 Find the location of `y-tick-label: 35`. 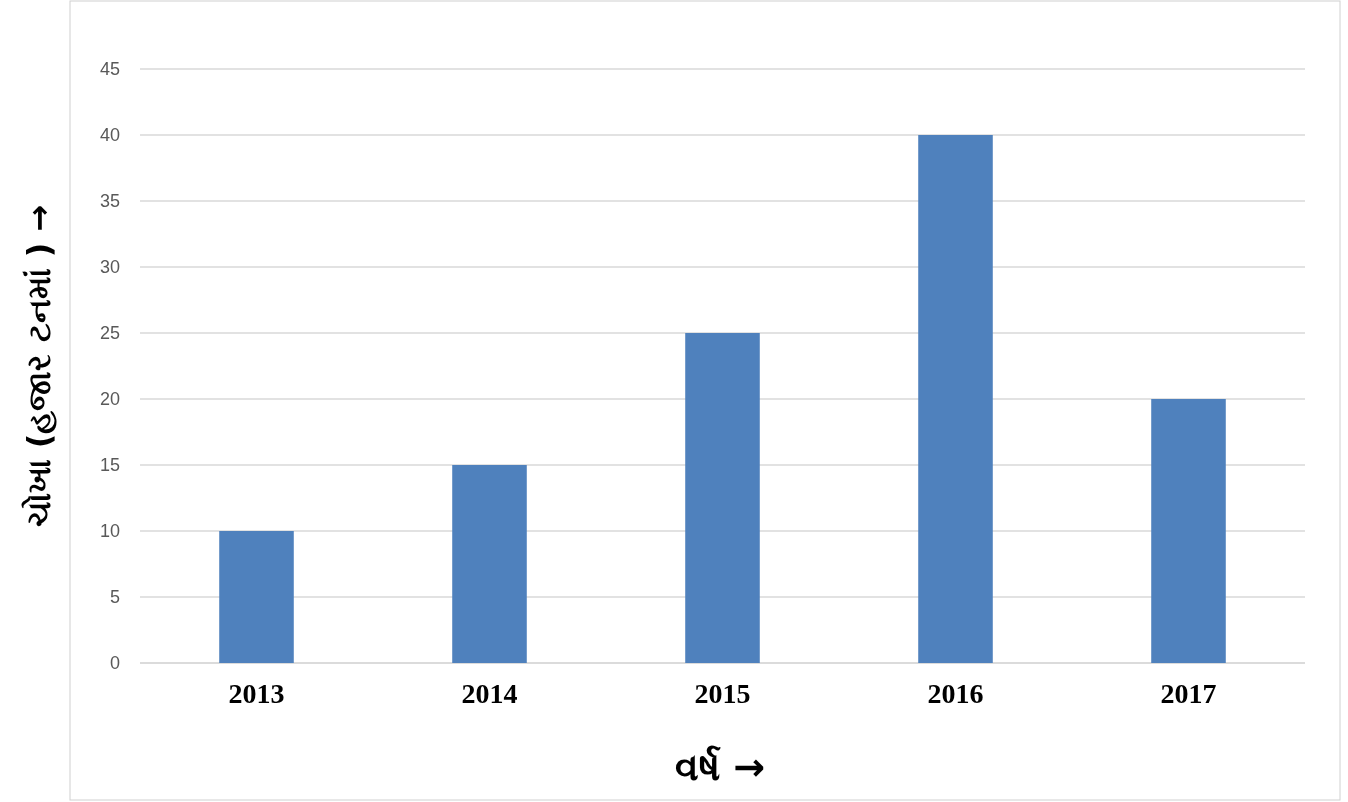

y-tick-label: 35 is located at coordinates (109, 201).